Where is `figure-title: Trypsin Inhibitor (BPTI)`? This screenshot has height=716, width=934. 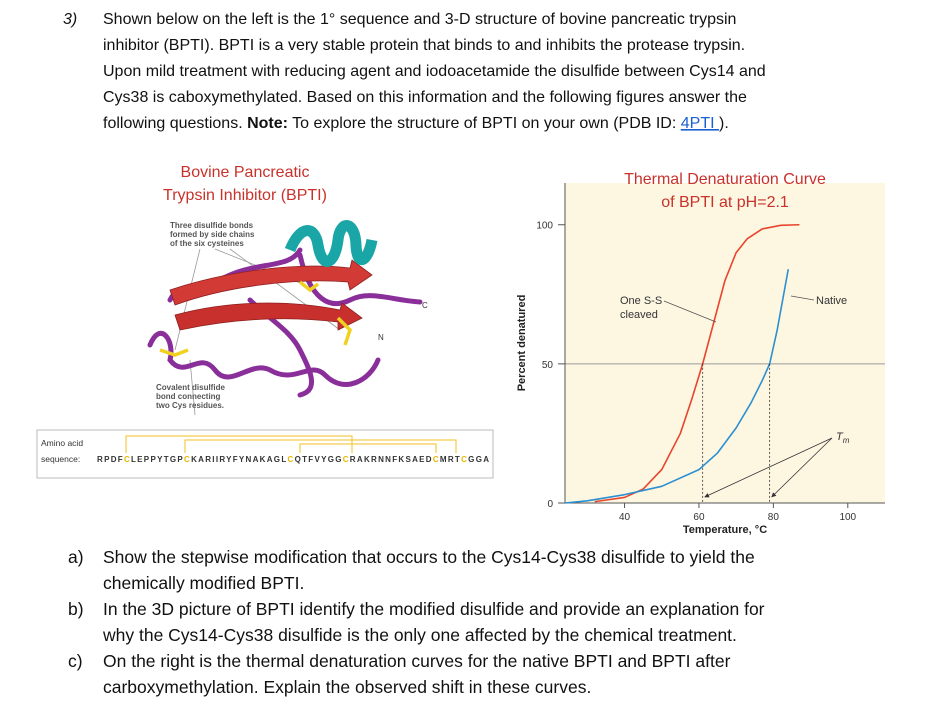 figure-title: Trypsin Inhibitor (BPTI) is located at coordinates (245, 195).